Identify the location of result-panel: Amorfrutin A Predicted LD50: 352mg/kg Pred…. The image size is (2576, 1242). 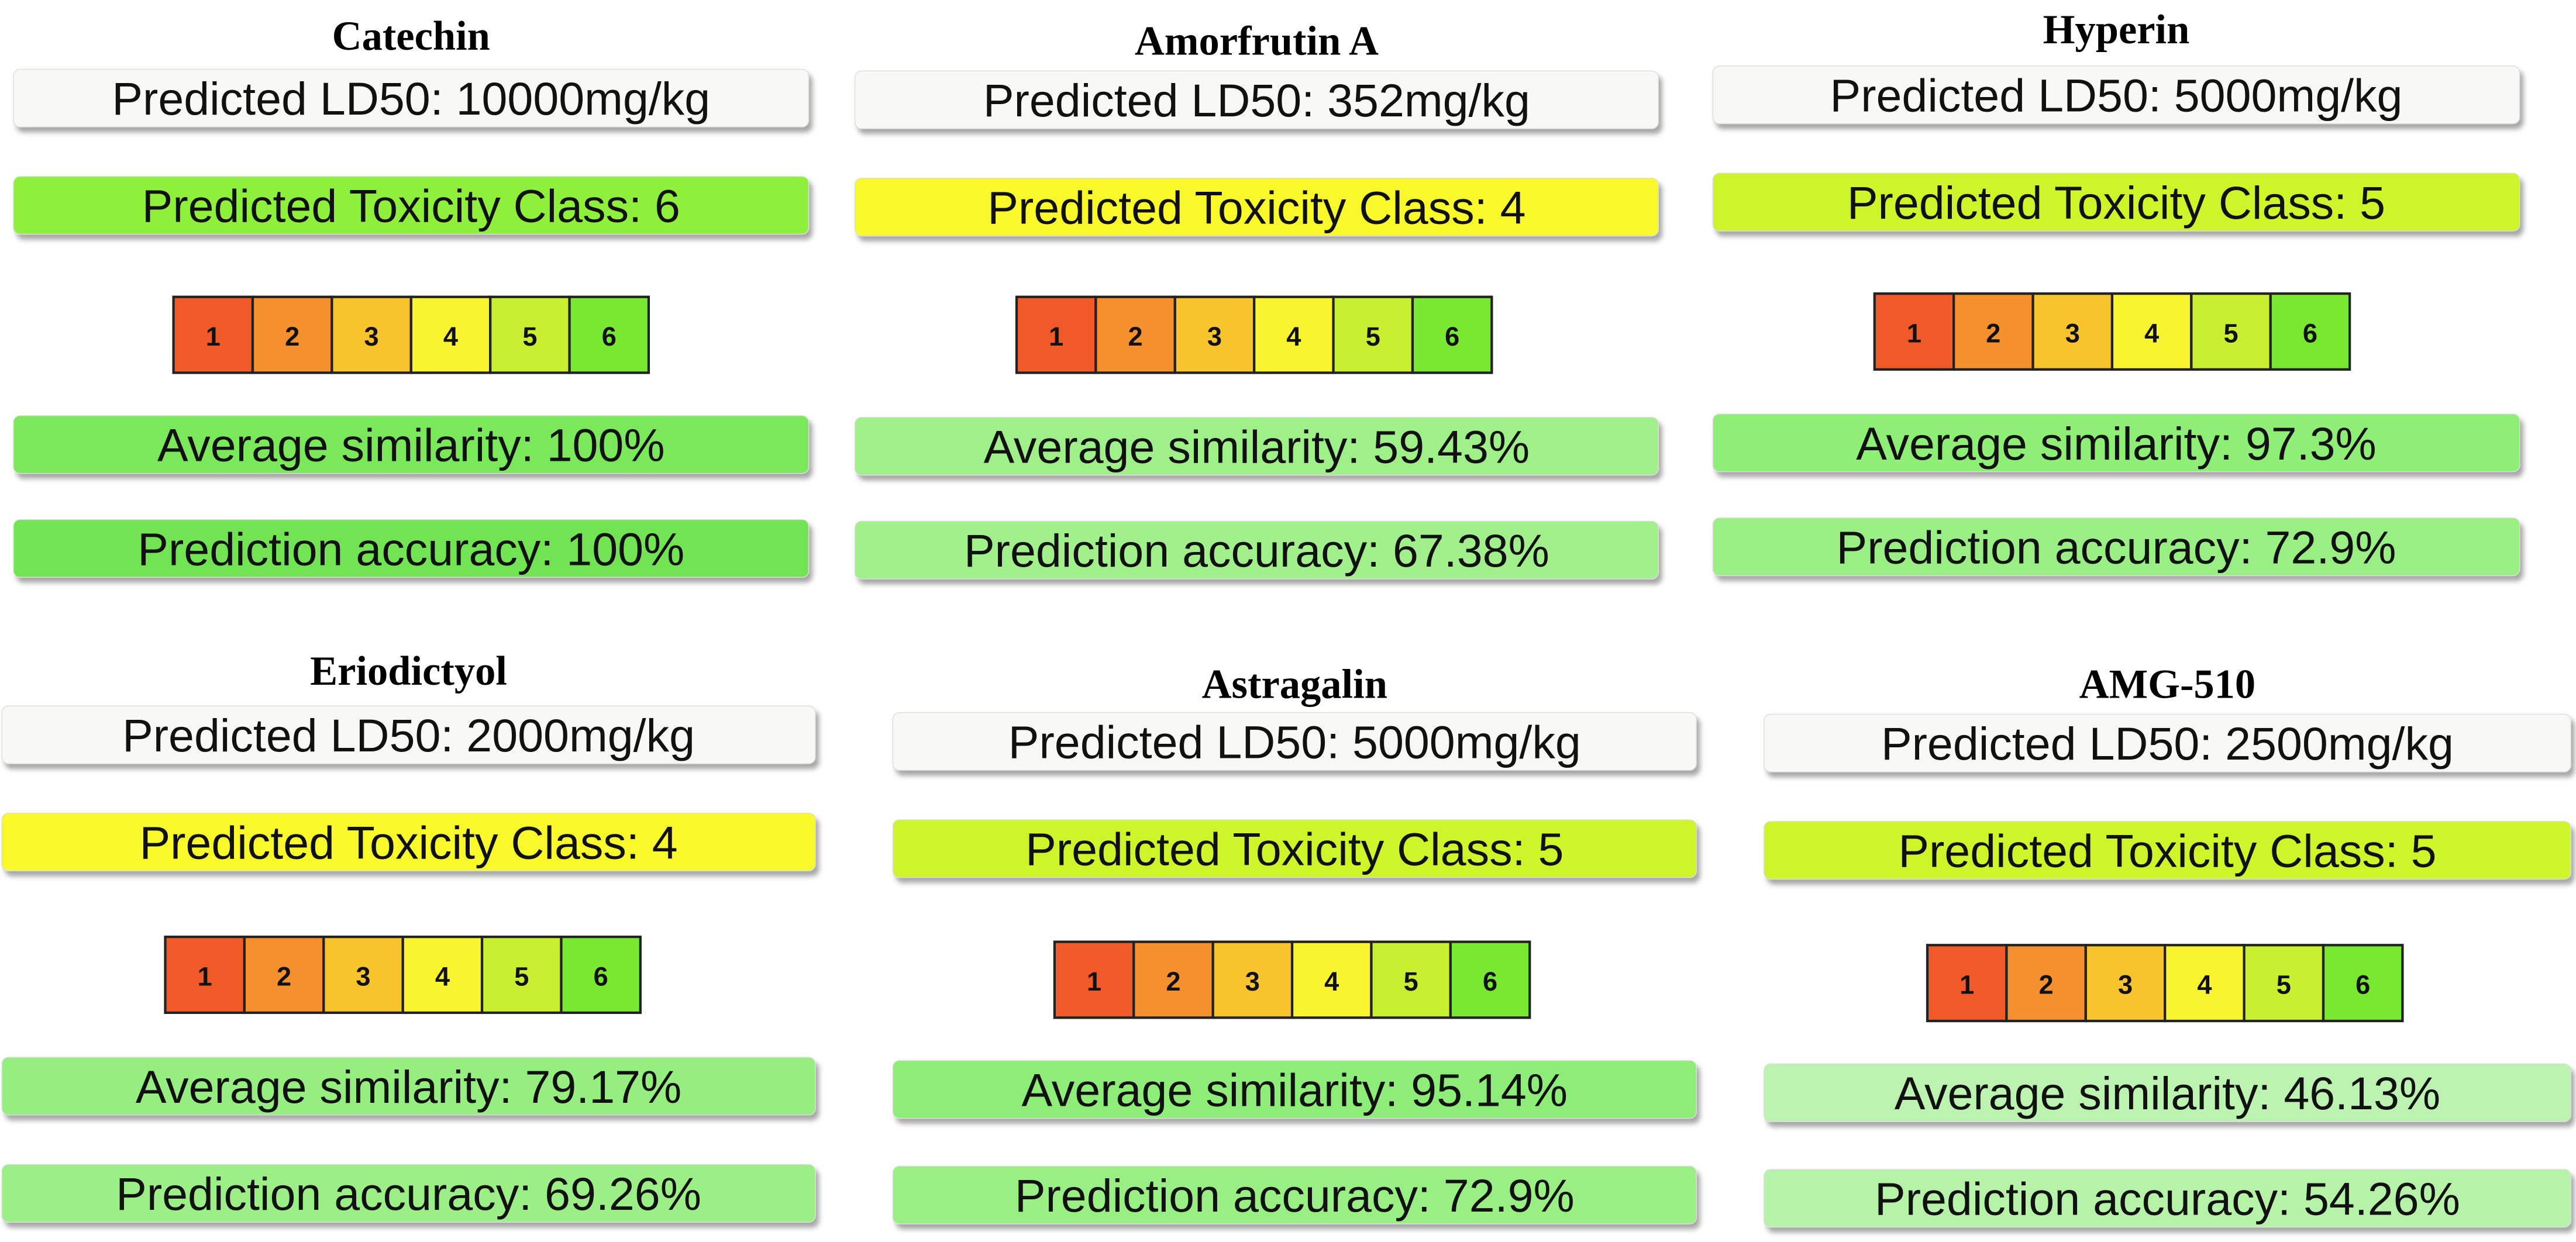
(1256, 299).